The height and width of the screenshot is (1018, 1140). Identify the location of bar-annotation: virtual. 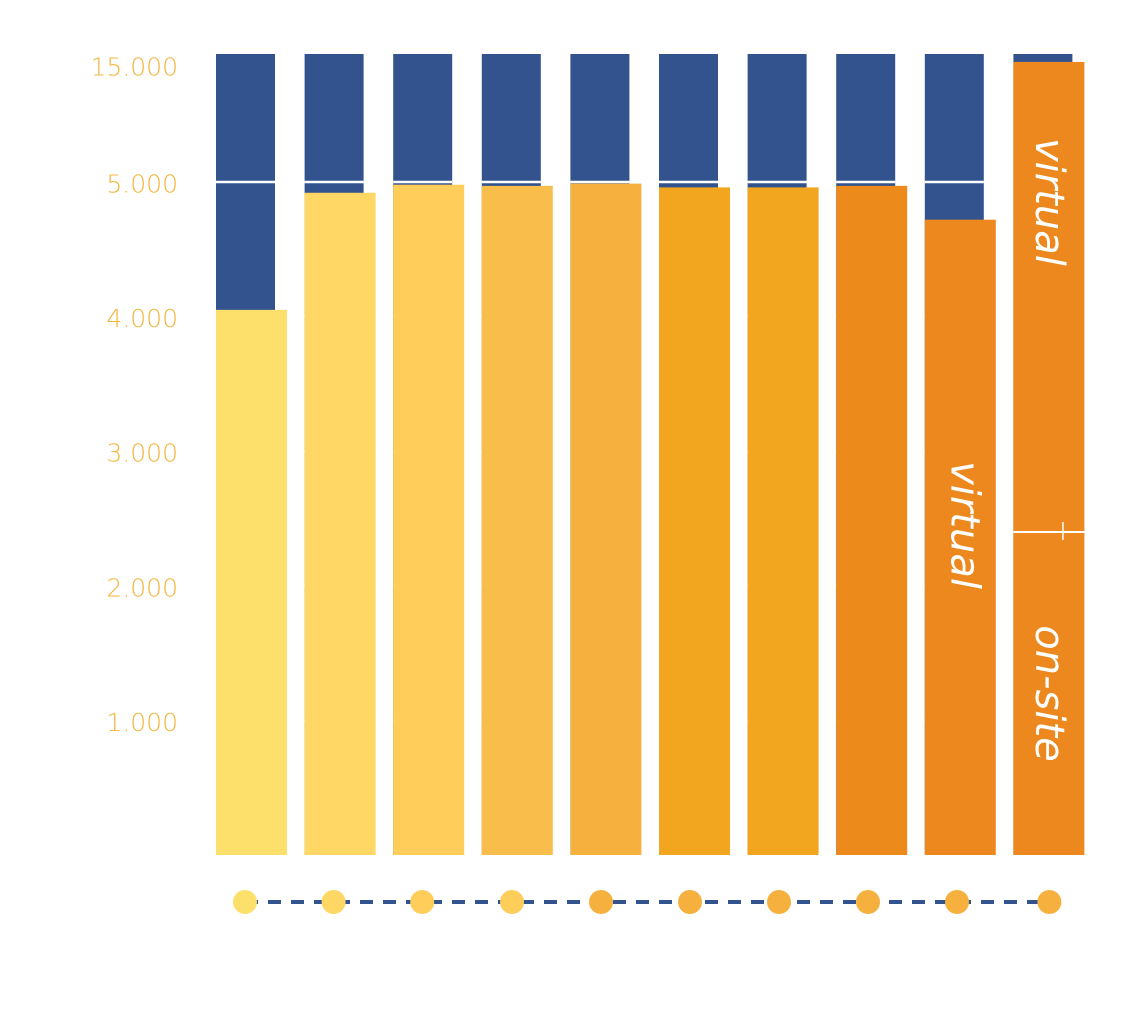
(964, 525).